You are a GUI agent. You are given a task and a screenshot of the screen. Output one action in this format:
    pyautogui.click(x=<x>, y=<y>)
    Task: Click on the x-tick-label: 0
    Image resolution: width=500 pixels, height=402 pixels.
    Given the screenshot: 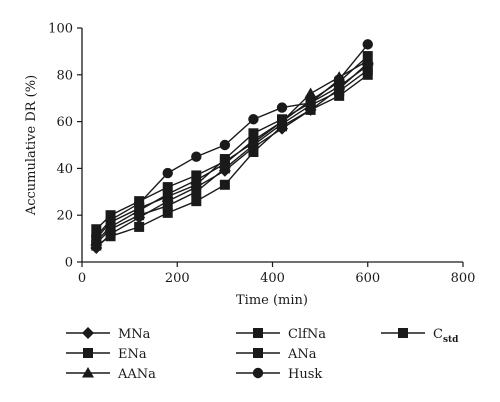 What is the action you would take?
    pyautogui.click(x=82, y=278)
    